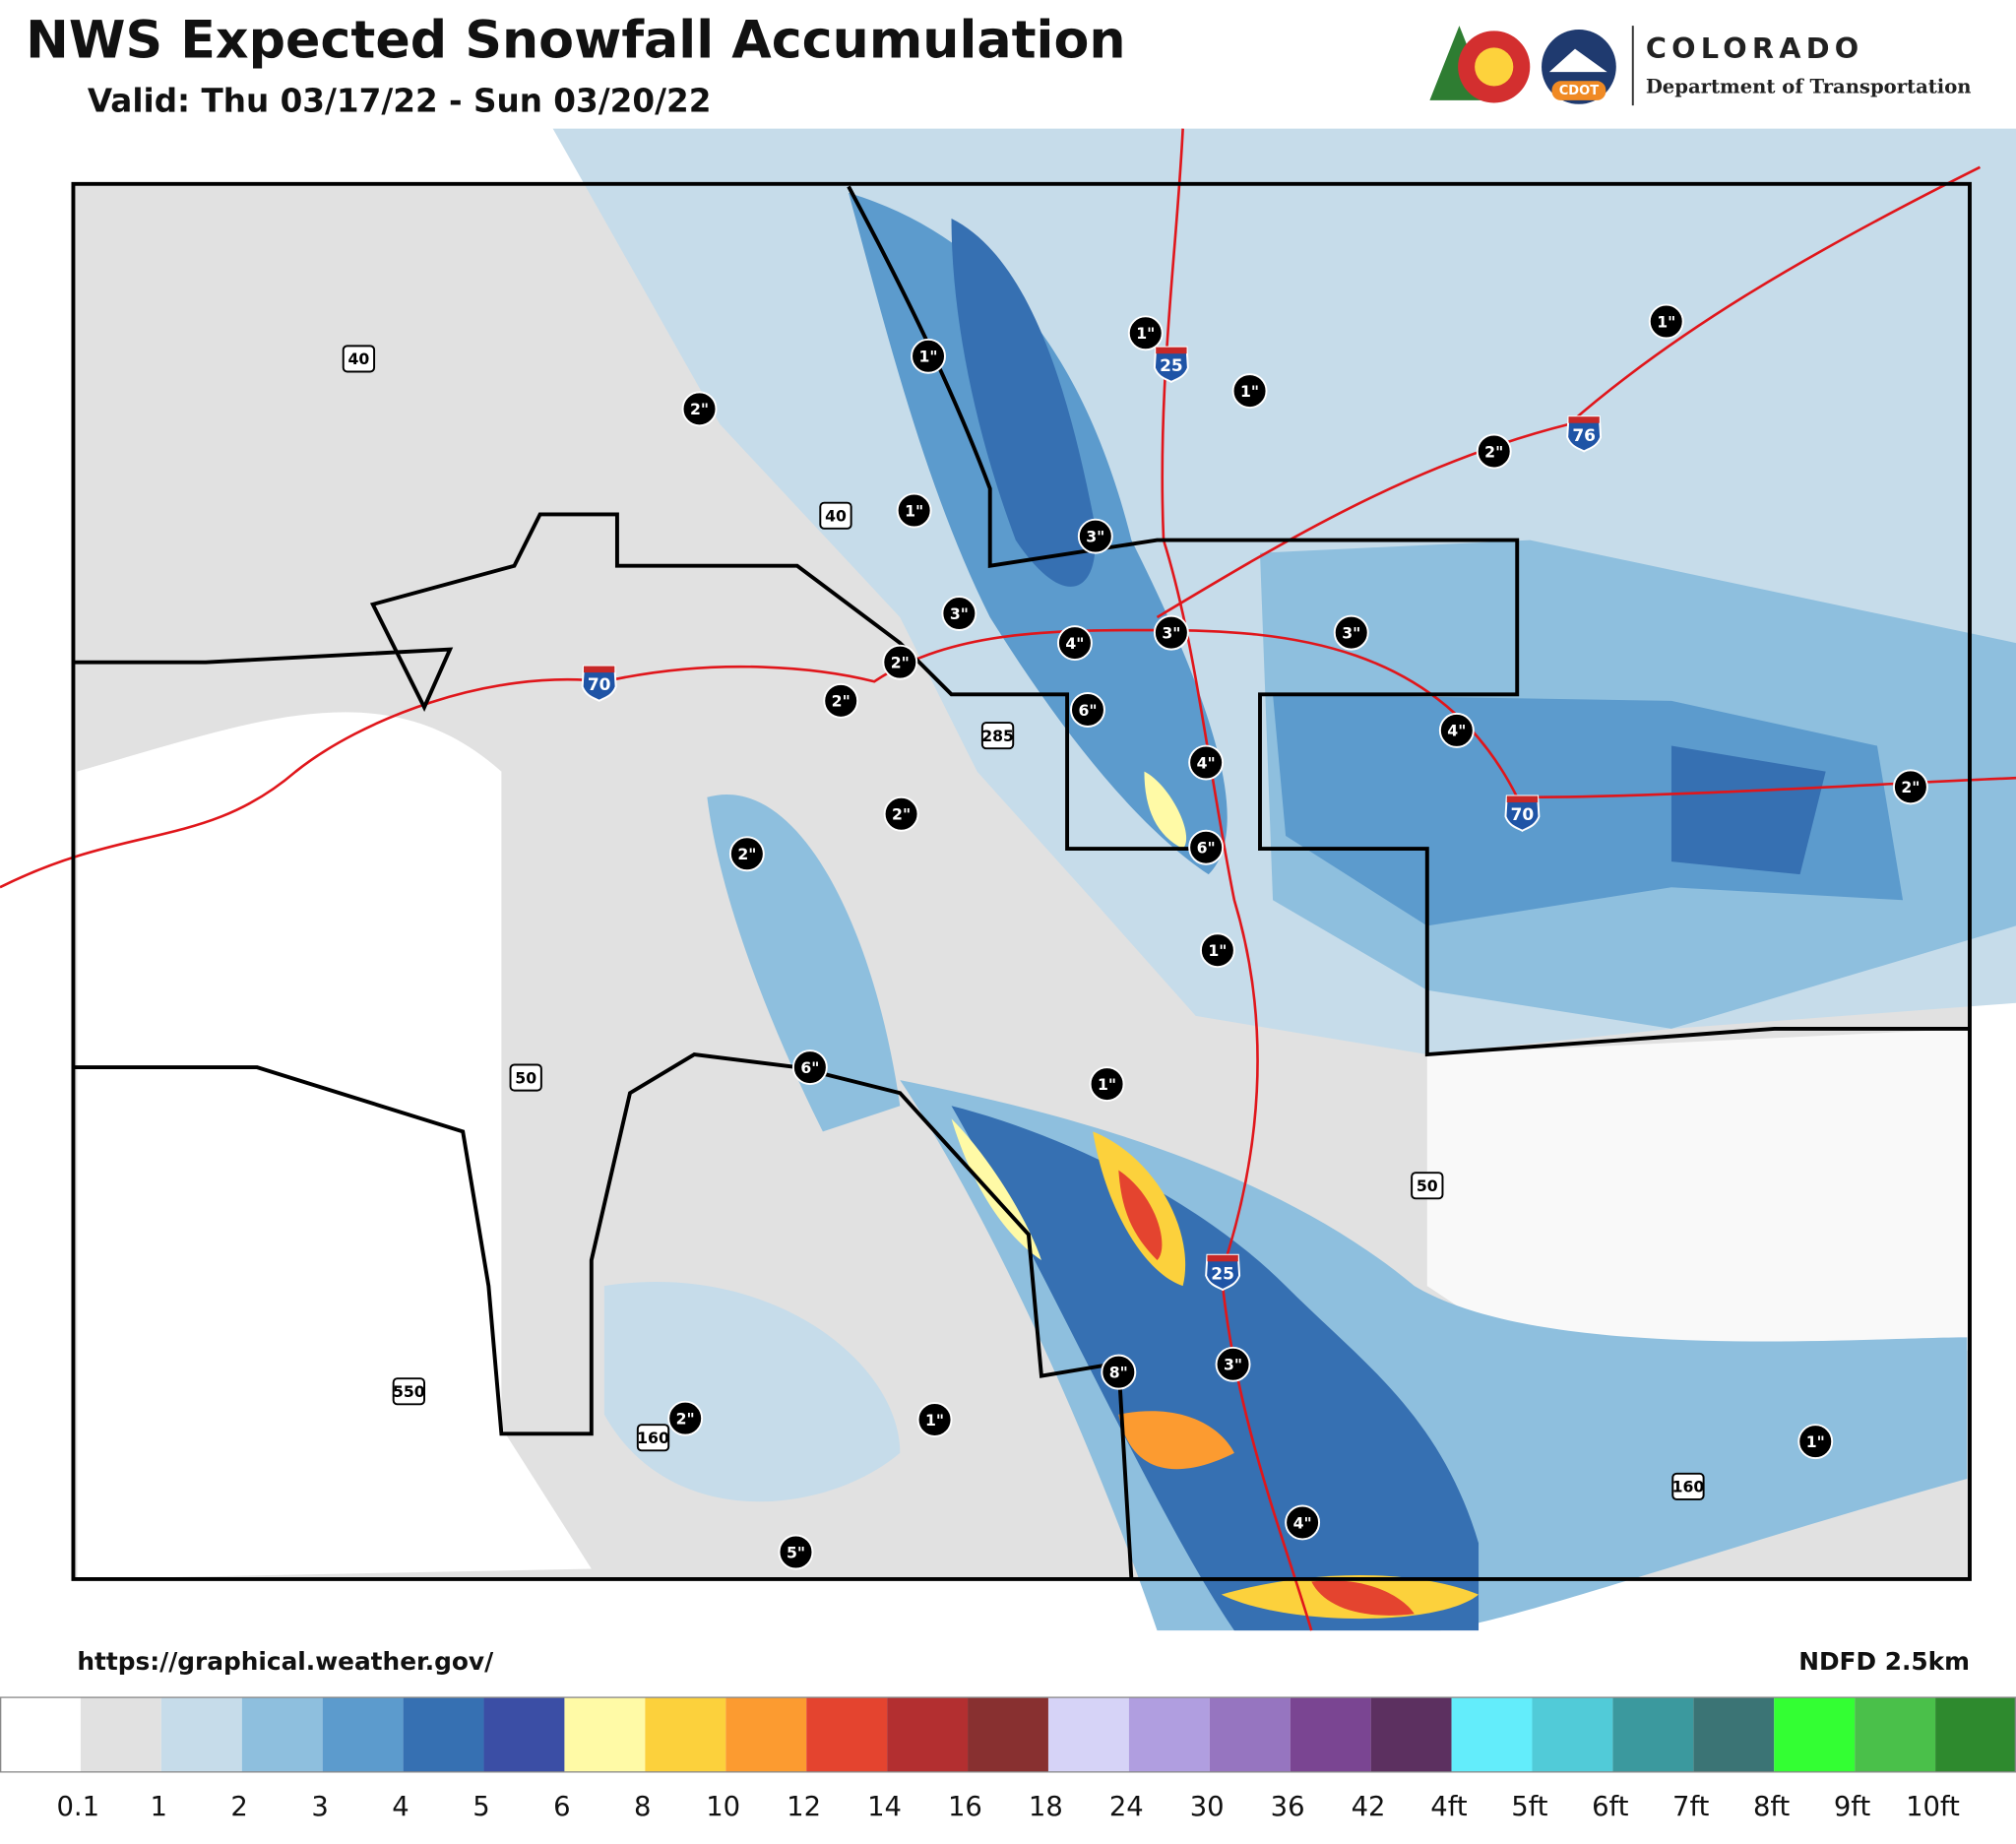 The image size is (2016, 1844). What do you see at coordinates (723, 1807) in the screenshot?
I see `legend-label: 10` at bounding box center [723, 1807].